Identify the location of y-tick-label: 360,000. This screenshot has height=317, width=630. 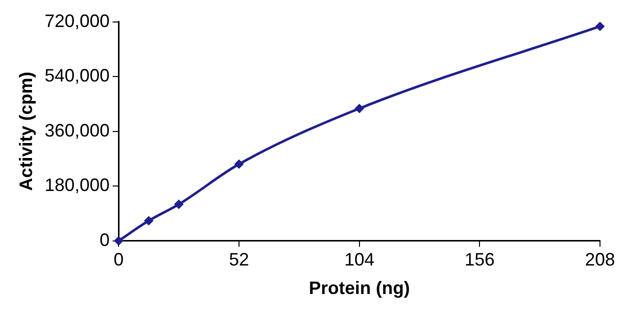
(77, 130).